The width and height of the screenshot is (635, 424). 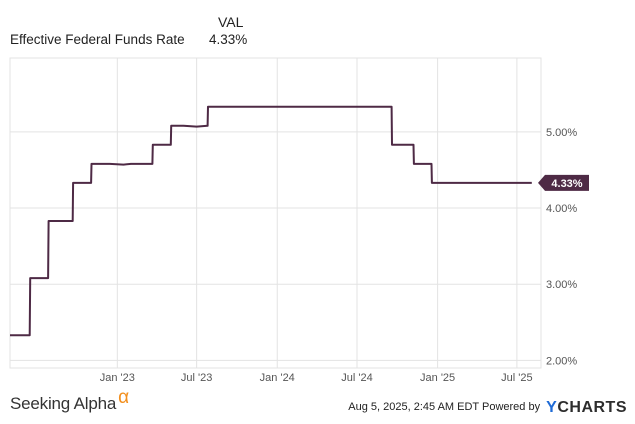 I want to click on current-value-flag, so click(x=563, y=182).